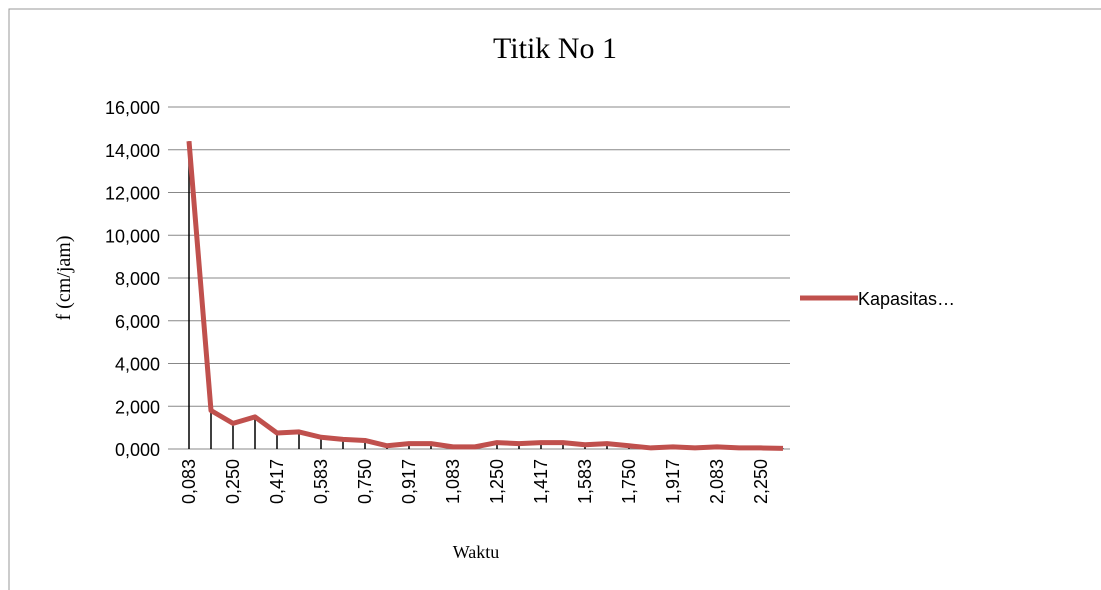  Describe the element at coordinates (717, 481) in the screenshot. I see `x-tick-label: 2,083` at that location.